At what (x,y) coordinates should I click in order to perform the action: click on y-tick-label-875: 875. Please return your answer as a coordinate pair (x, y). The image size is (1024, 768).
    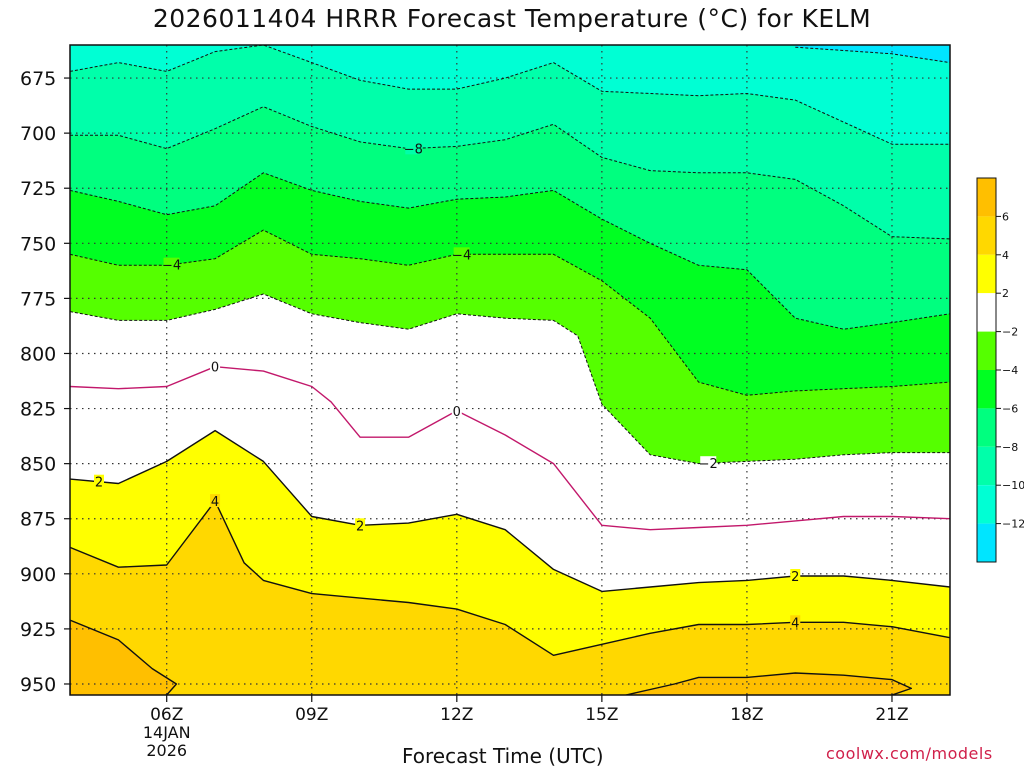
    Looking at the image, I should click on (38, 520).